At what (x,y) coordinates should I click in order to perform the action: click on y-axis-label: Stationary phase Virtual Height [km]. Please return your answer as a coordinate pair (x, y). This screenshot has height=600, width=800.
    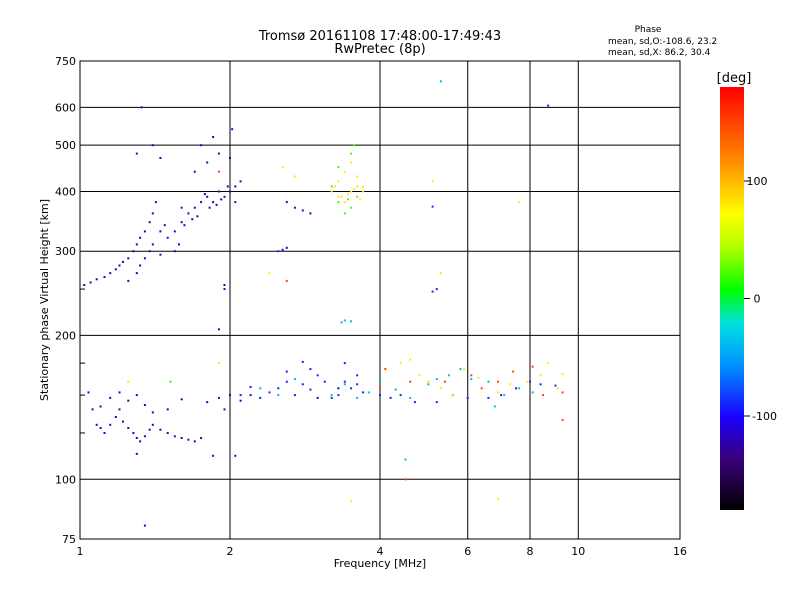
    Looking at the image, I should click on (44, 300).